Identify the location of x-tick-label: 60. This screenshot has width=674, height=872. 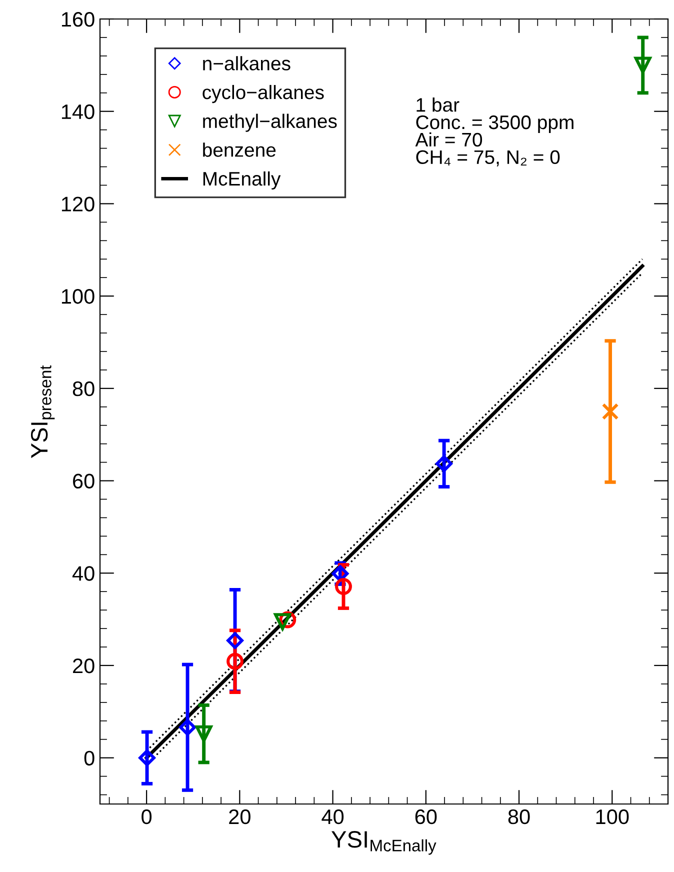
(426, 816).